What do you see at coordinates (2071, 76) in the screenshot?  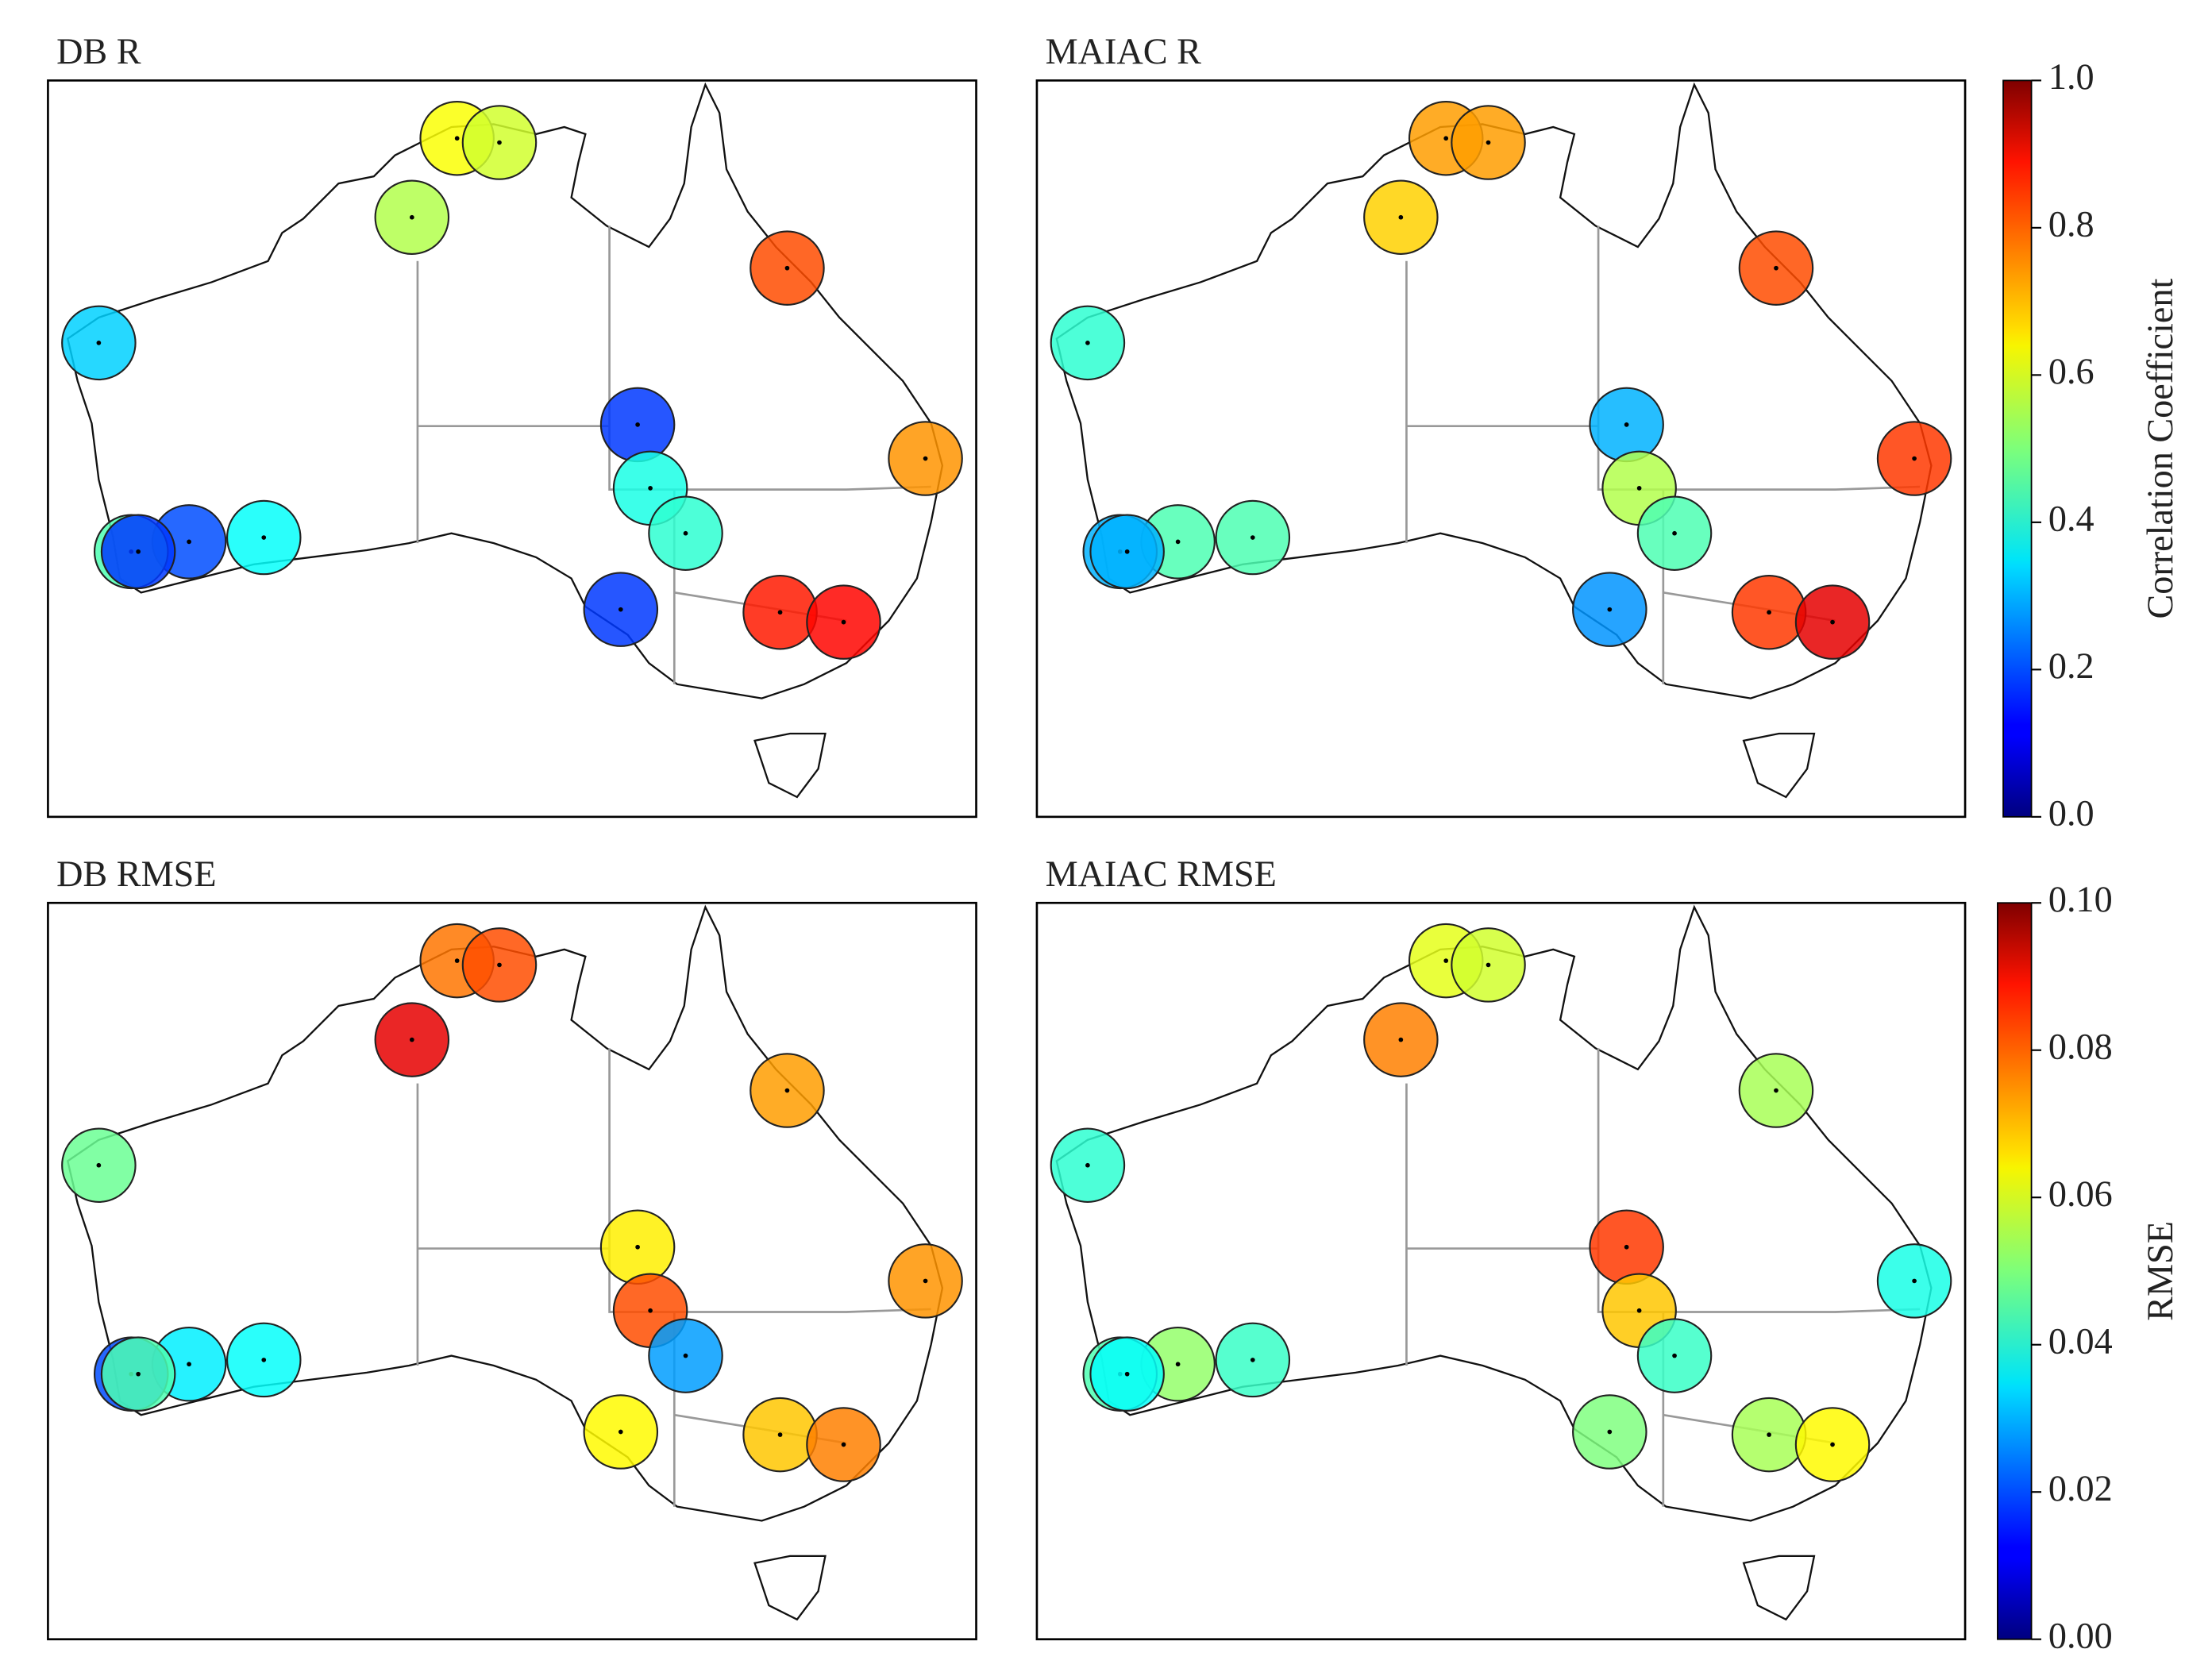 I see `colorbar-tick-label: 1.0` at bounding box center [2071, 76].